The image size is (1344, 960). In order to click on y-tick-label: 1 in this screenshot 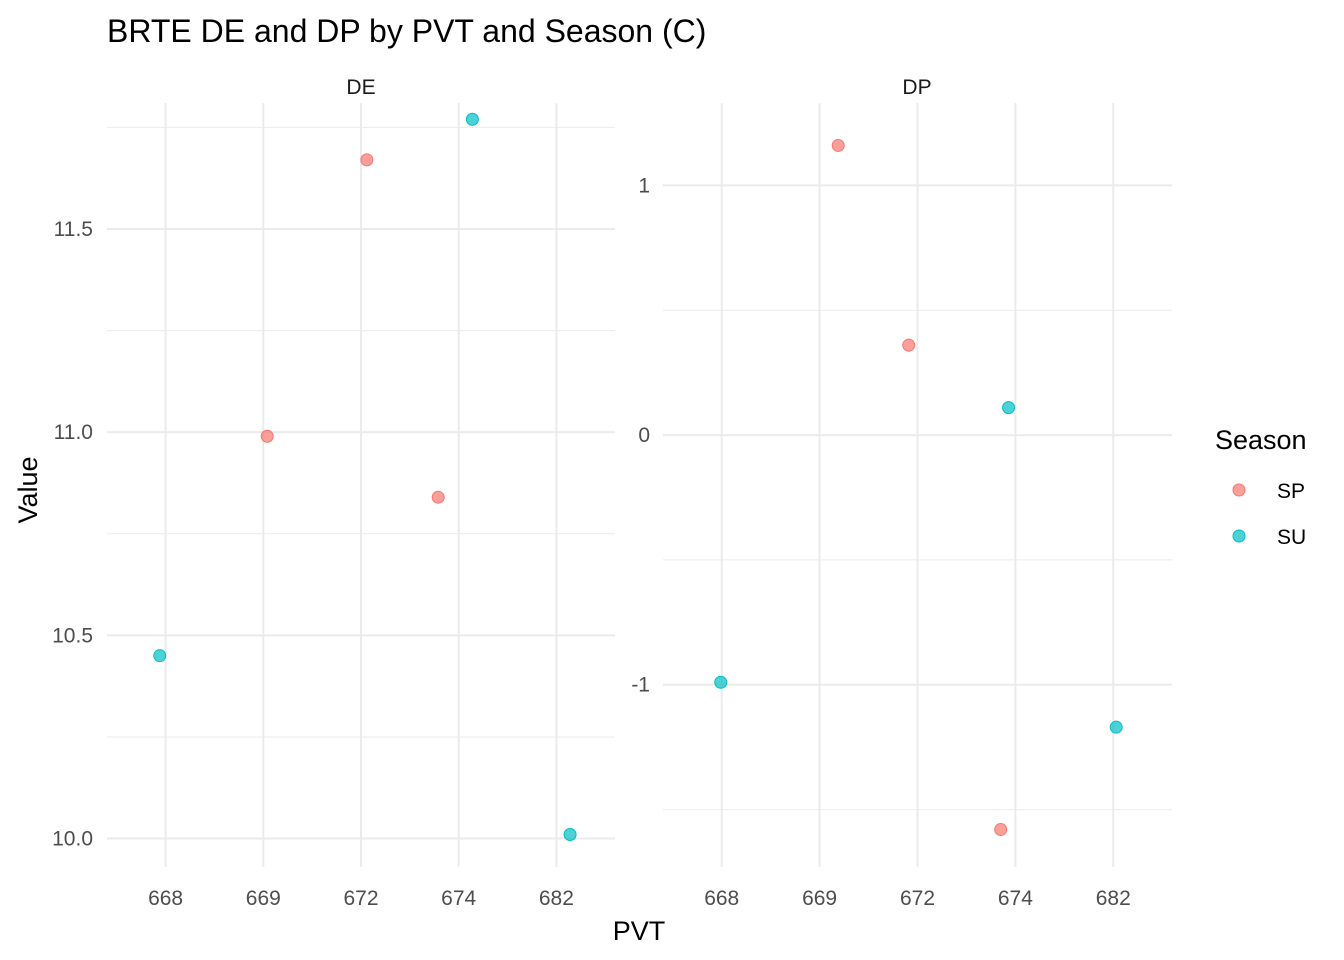, I will do `click(644, 185)`.